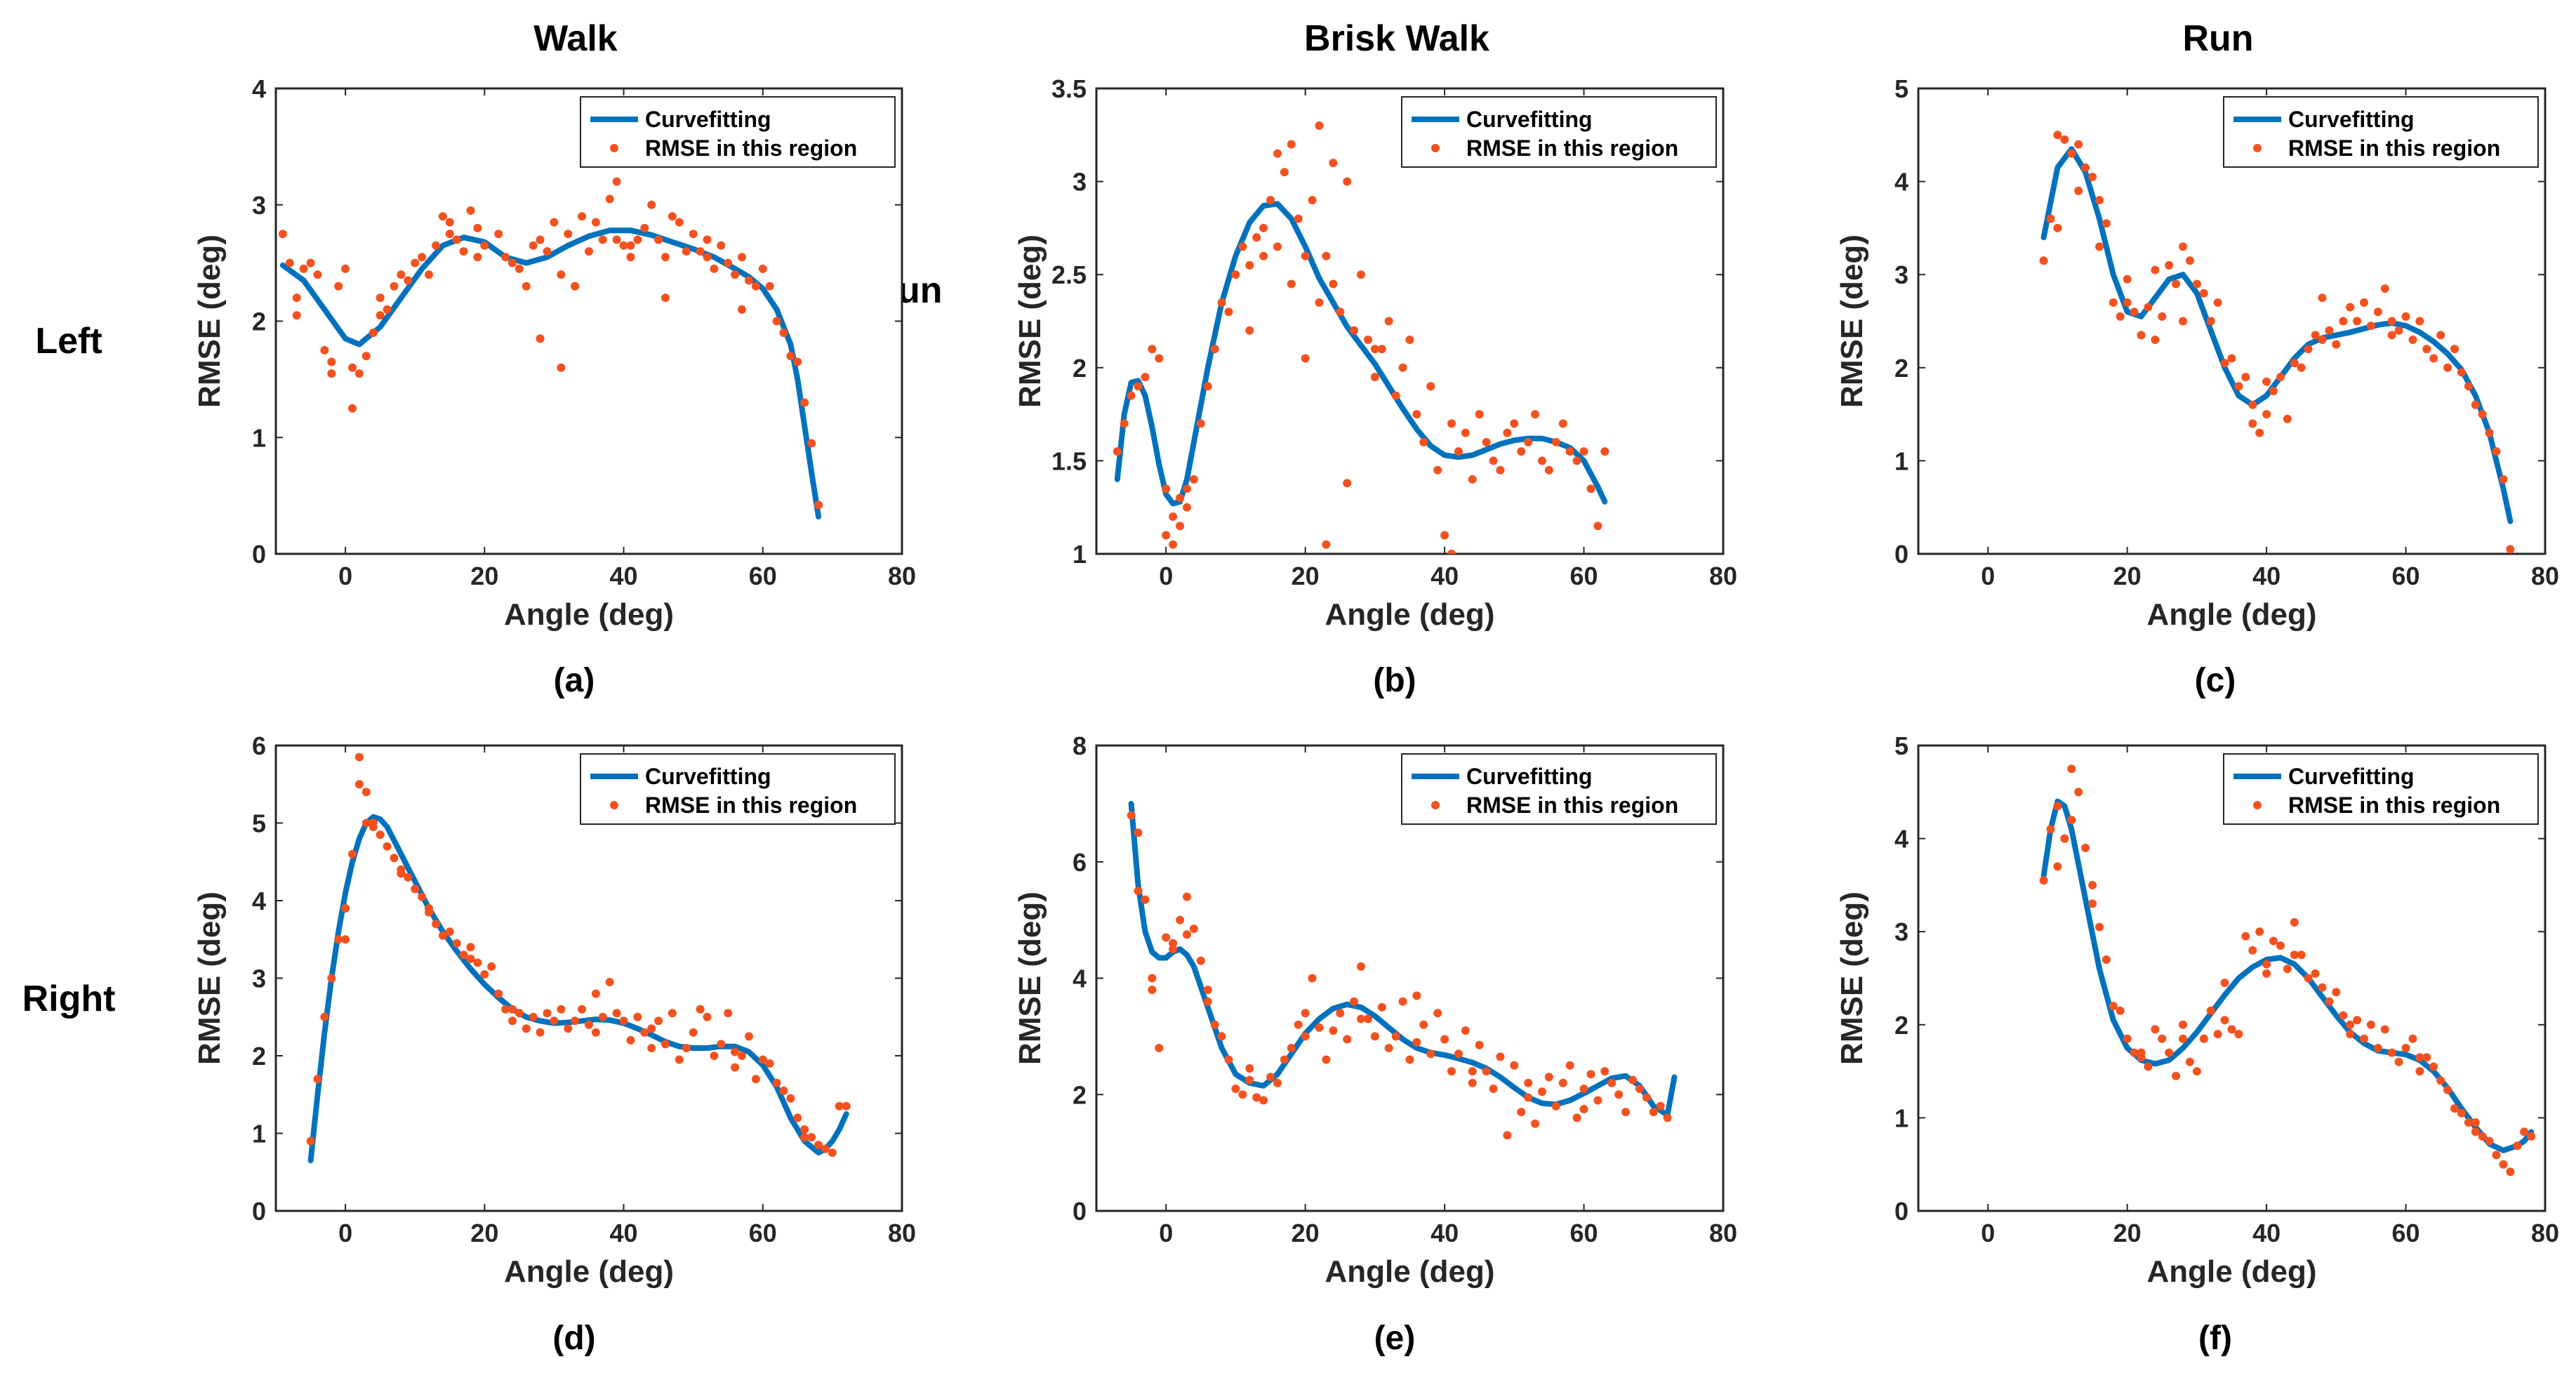 This screenshot has height=1385, width=2576. I want to click on fit-curve, so click(2288, 975).